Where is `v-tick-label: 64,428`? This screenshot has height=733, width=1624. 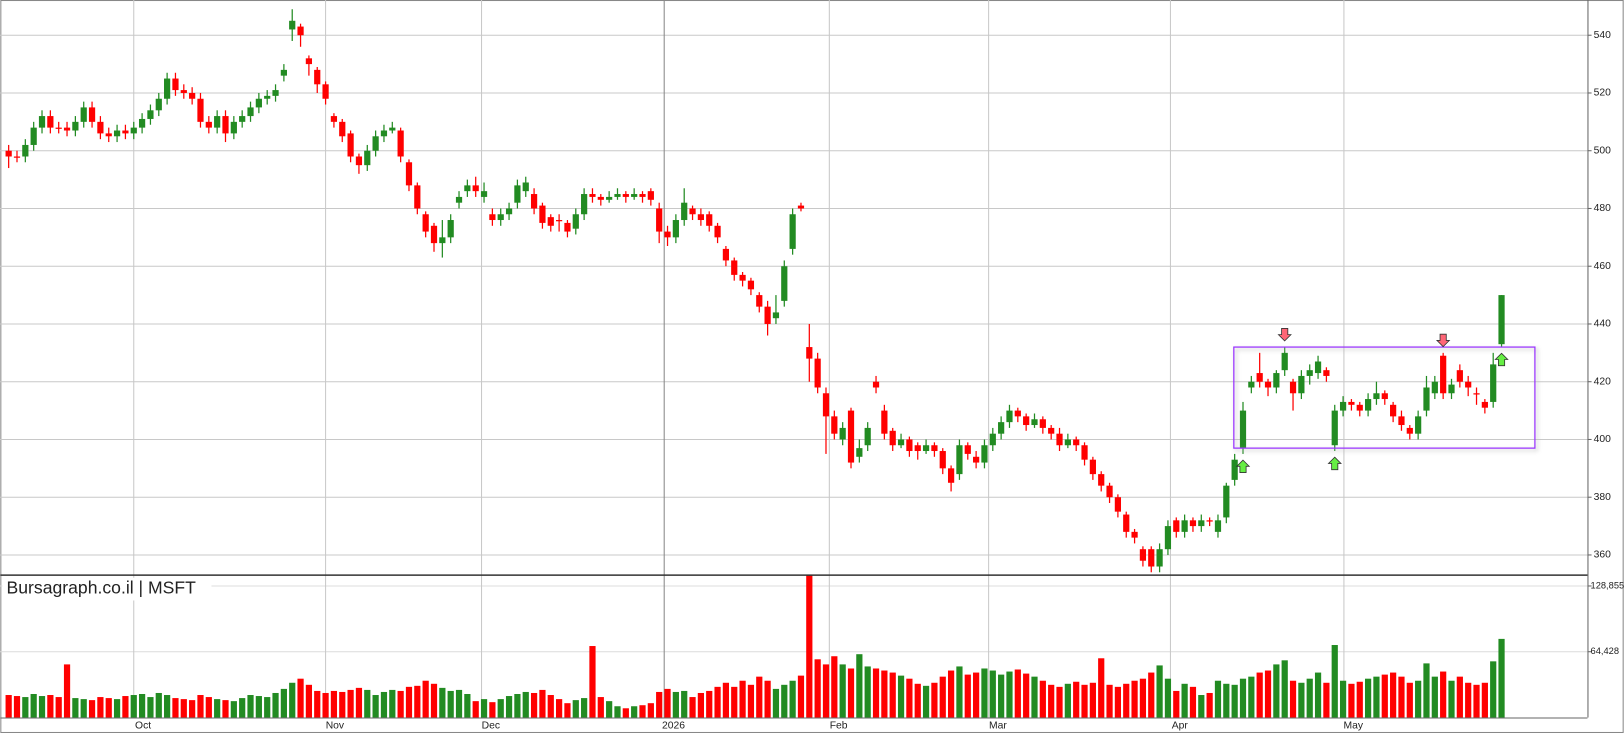
v-tick-label: 64,428 is located at coordinates (1605, 651).